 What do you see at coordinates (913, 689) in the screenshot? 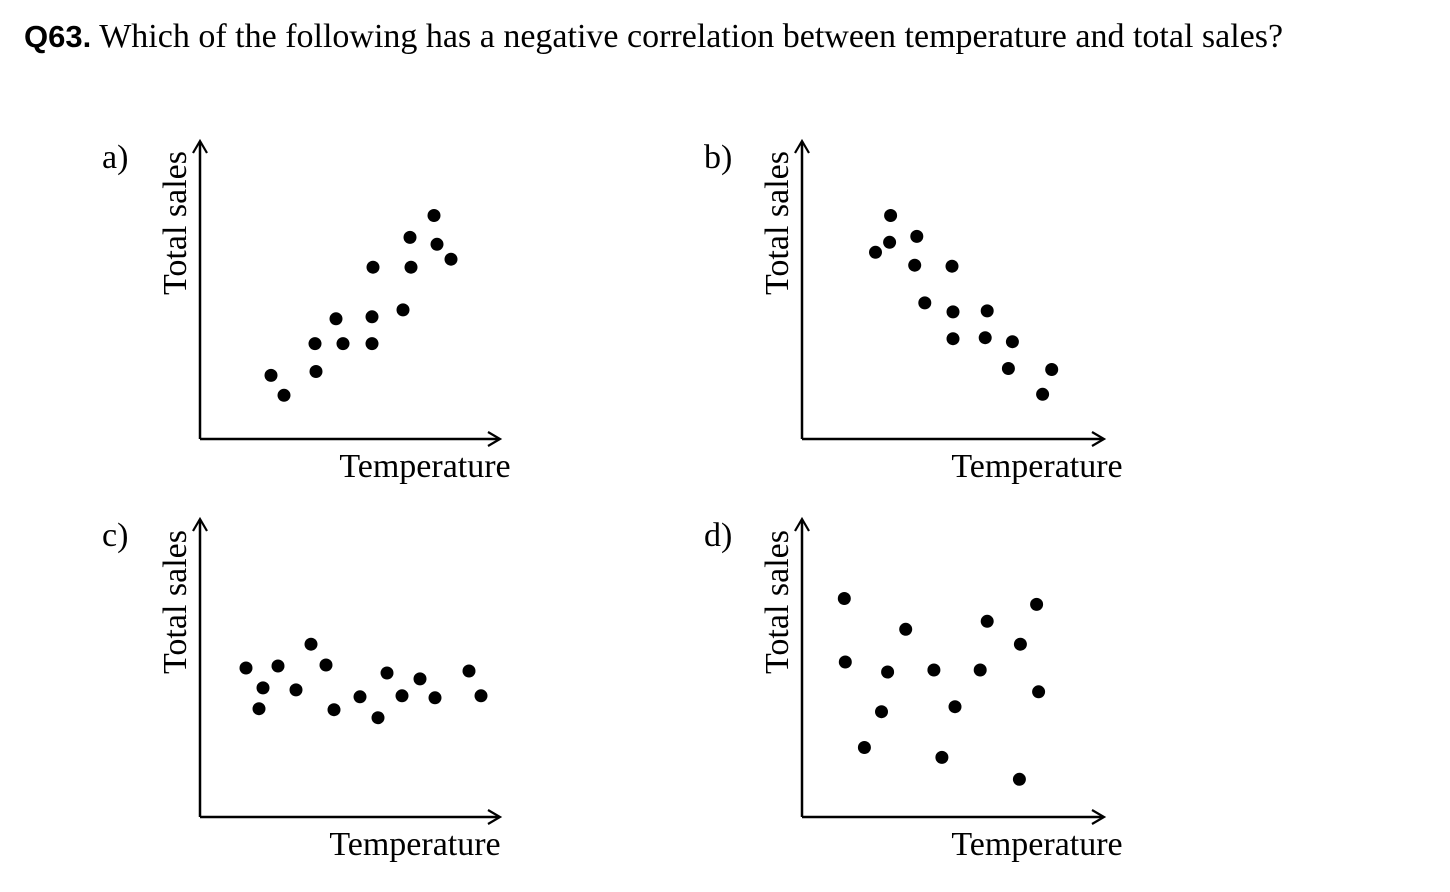
I see `chart-panel: d) Temperature Total sales` at bounding box center [913, 689].